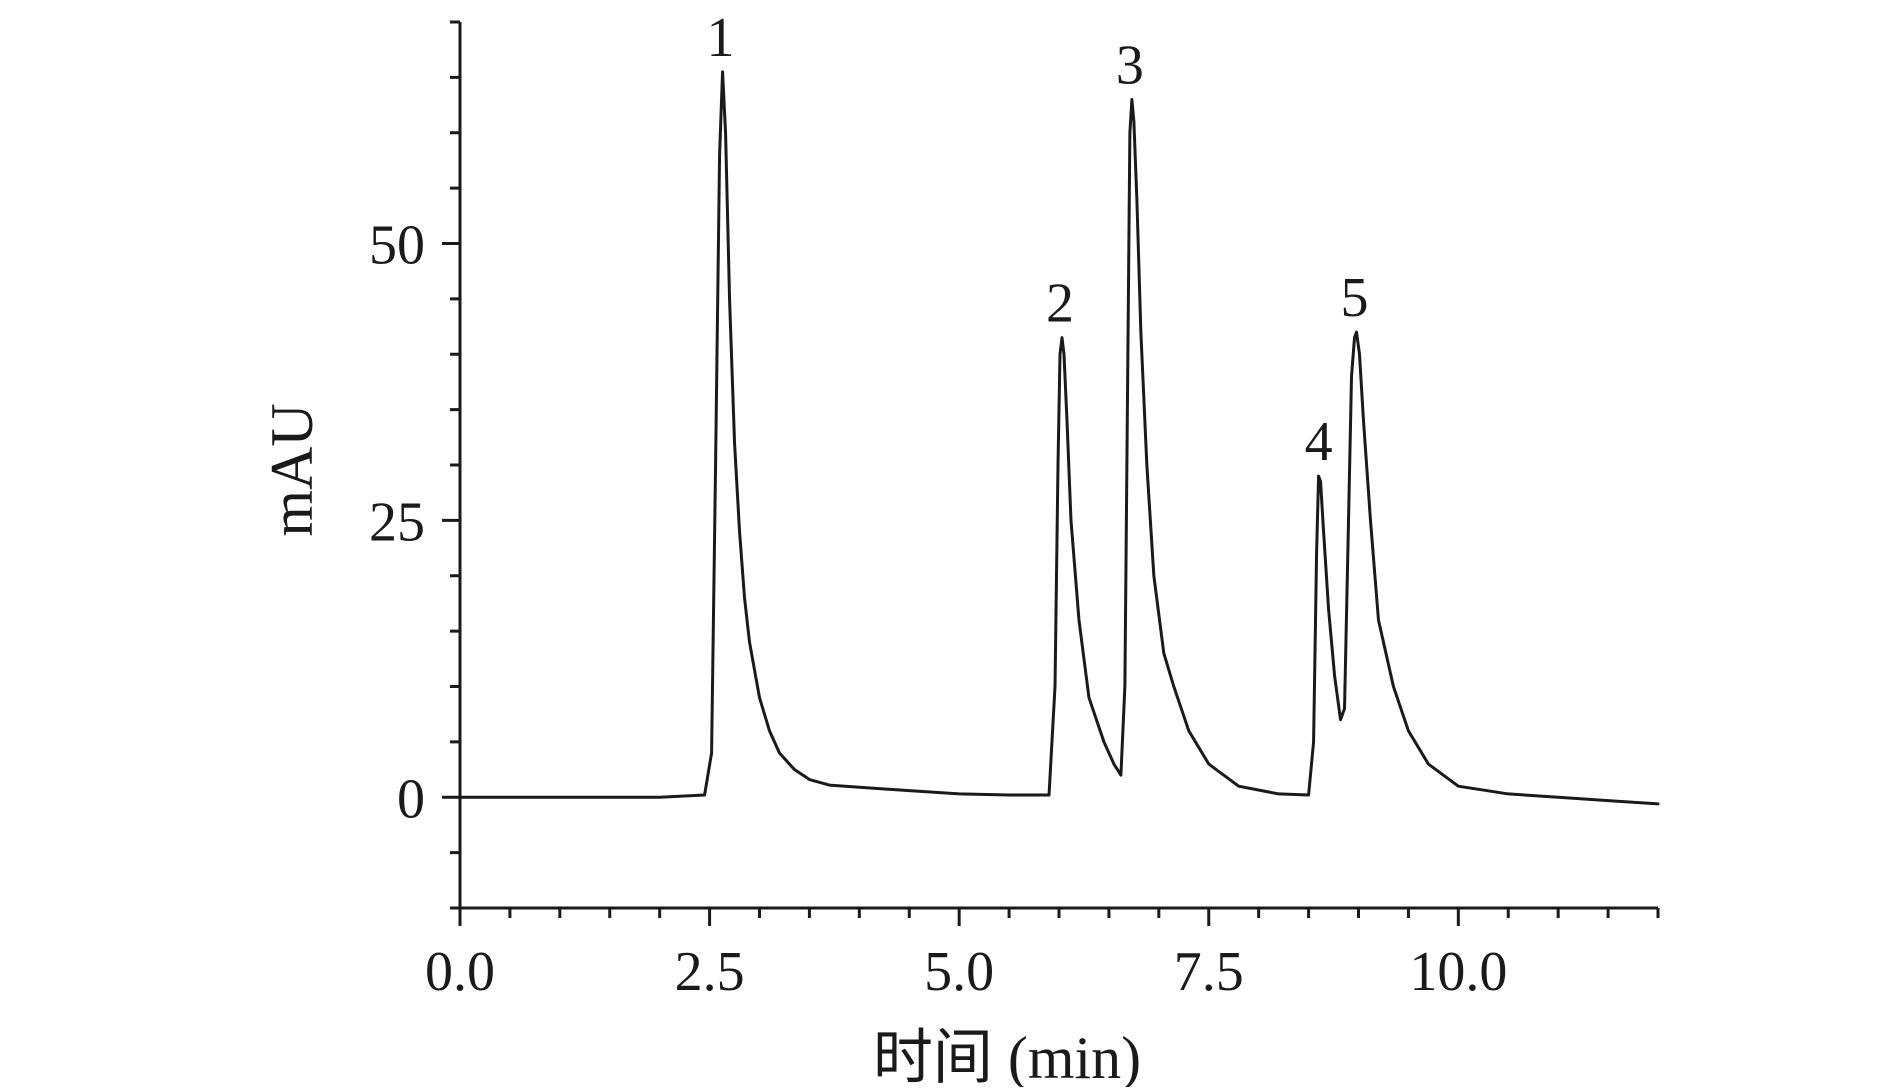  What do you see at coordinates (1319, 442) in the screenshot?
I see `peak-label: 4` at bounding box center [1319, 442].